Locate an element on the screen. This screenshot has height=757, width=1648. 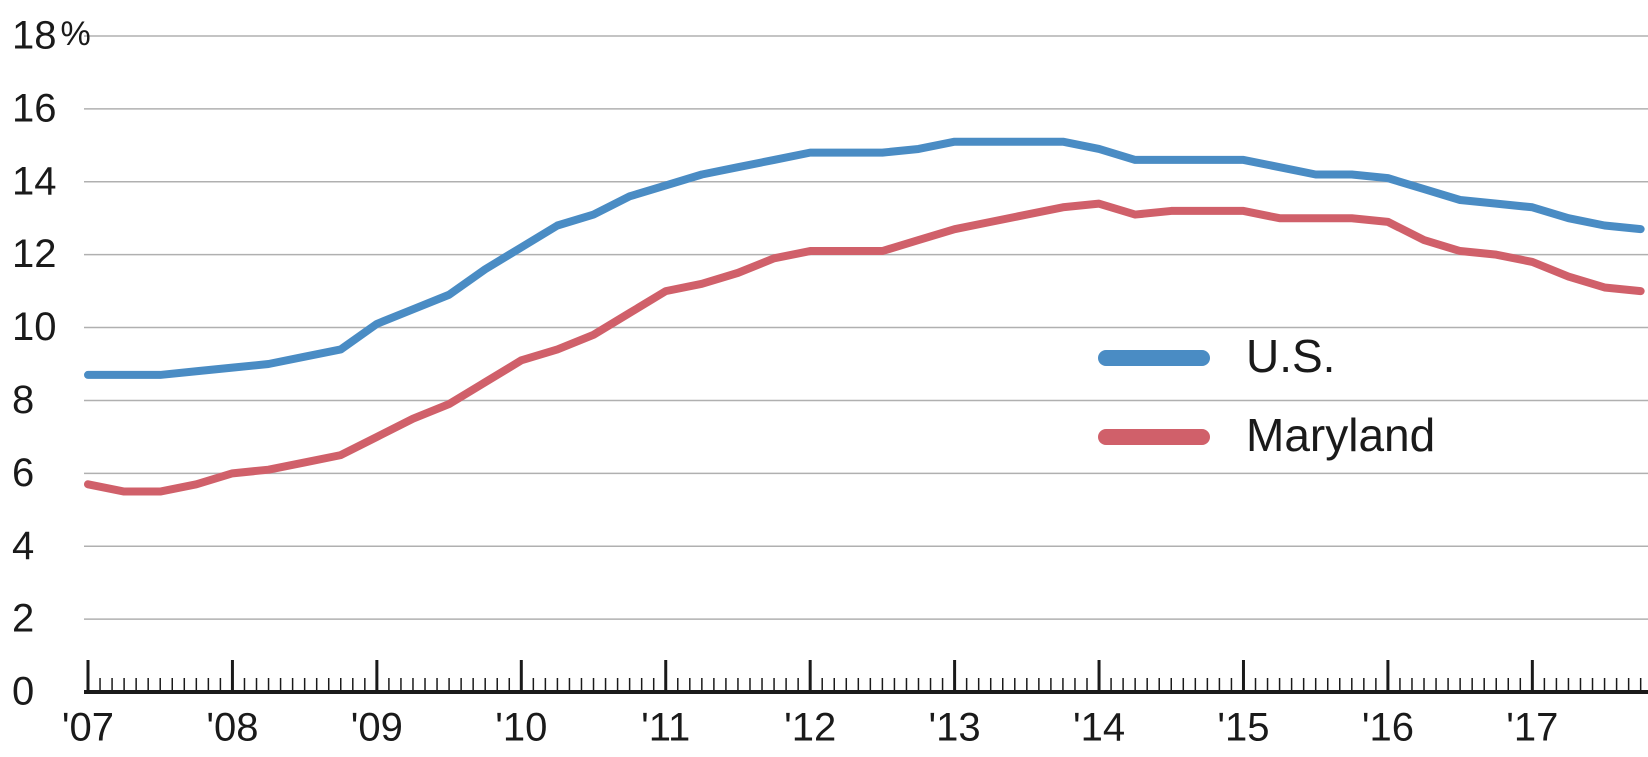
x-tick-label: '07 is located at coordinates (88, 728).